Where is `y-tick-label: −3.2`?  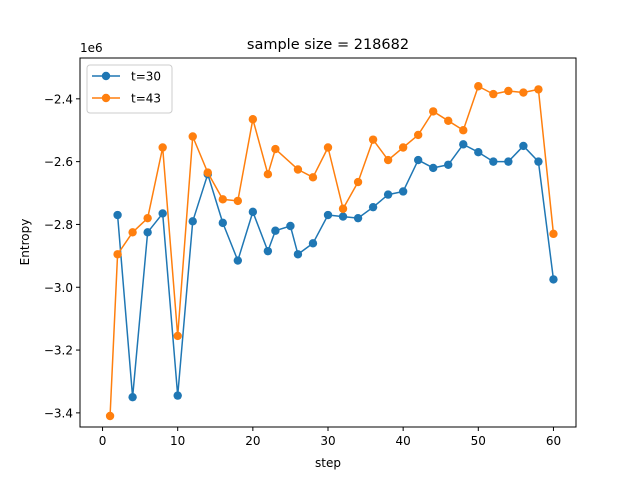
y-tick-label: −3.2 is located at coordinates (58, 351).